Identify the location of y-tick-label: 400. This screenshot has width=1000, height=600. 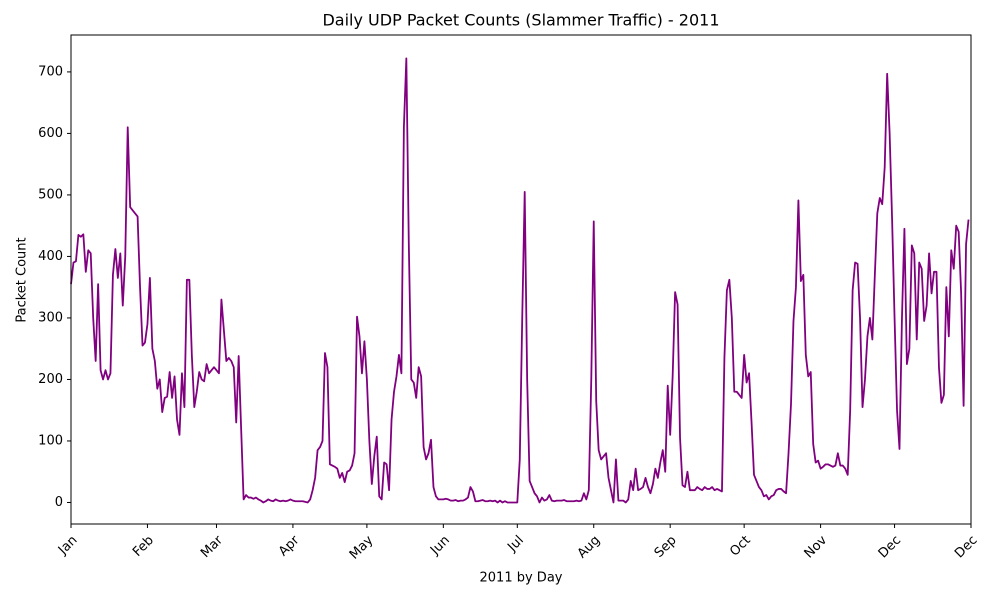
(50, 256).